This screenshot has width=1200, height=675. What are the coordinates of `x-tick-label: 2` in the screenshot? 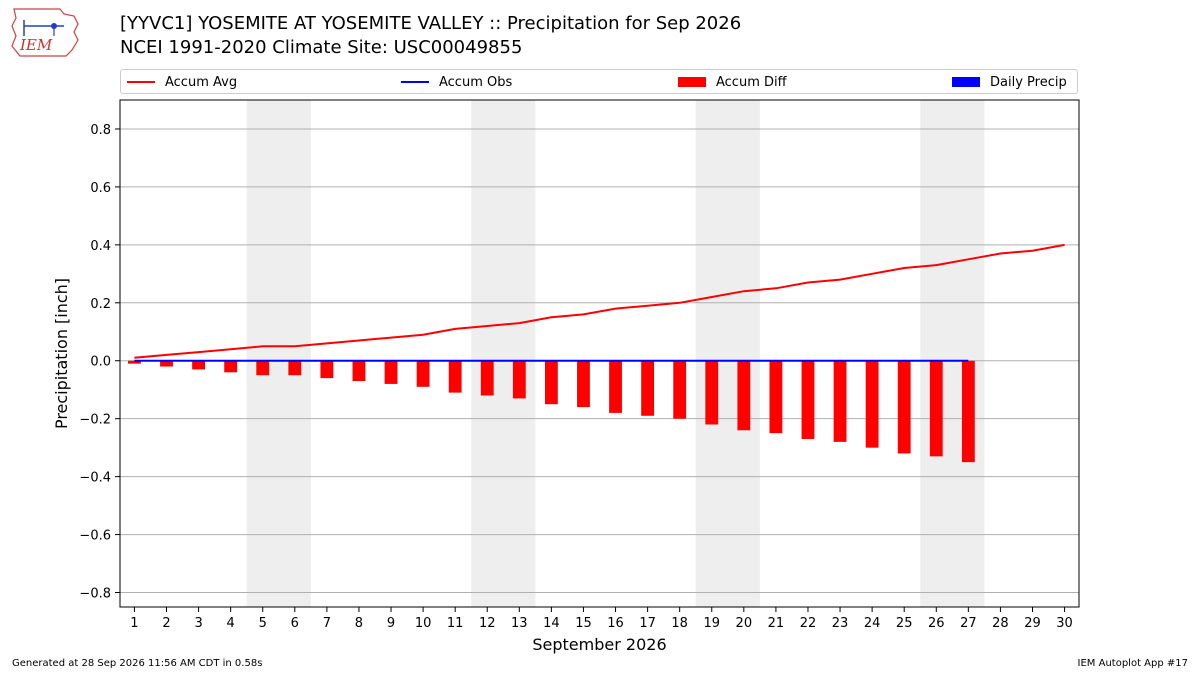 It's located at (166, 623).